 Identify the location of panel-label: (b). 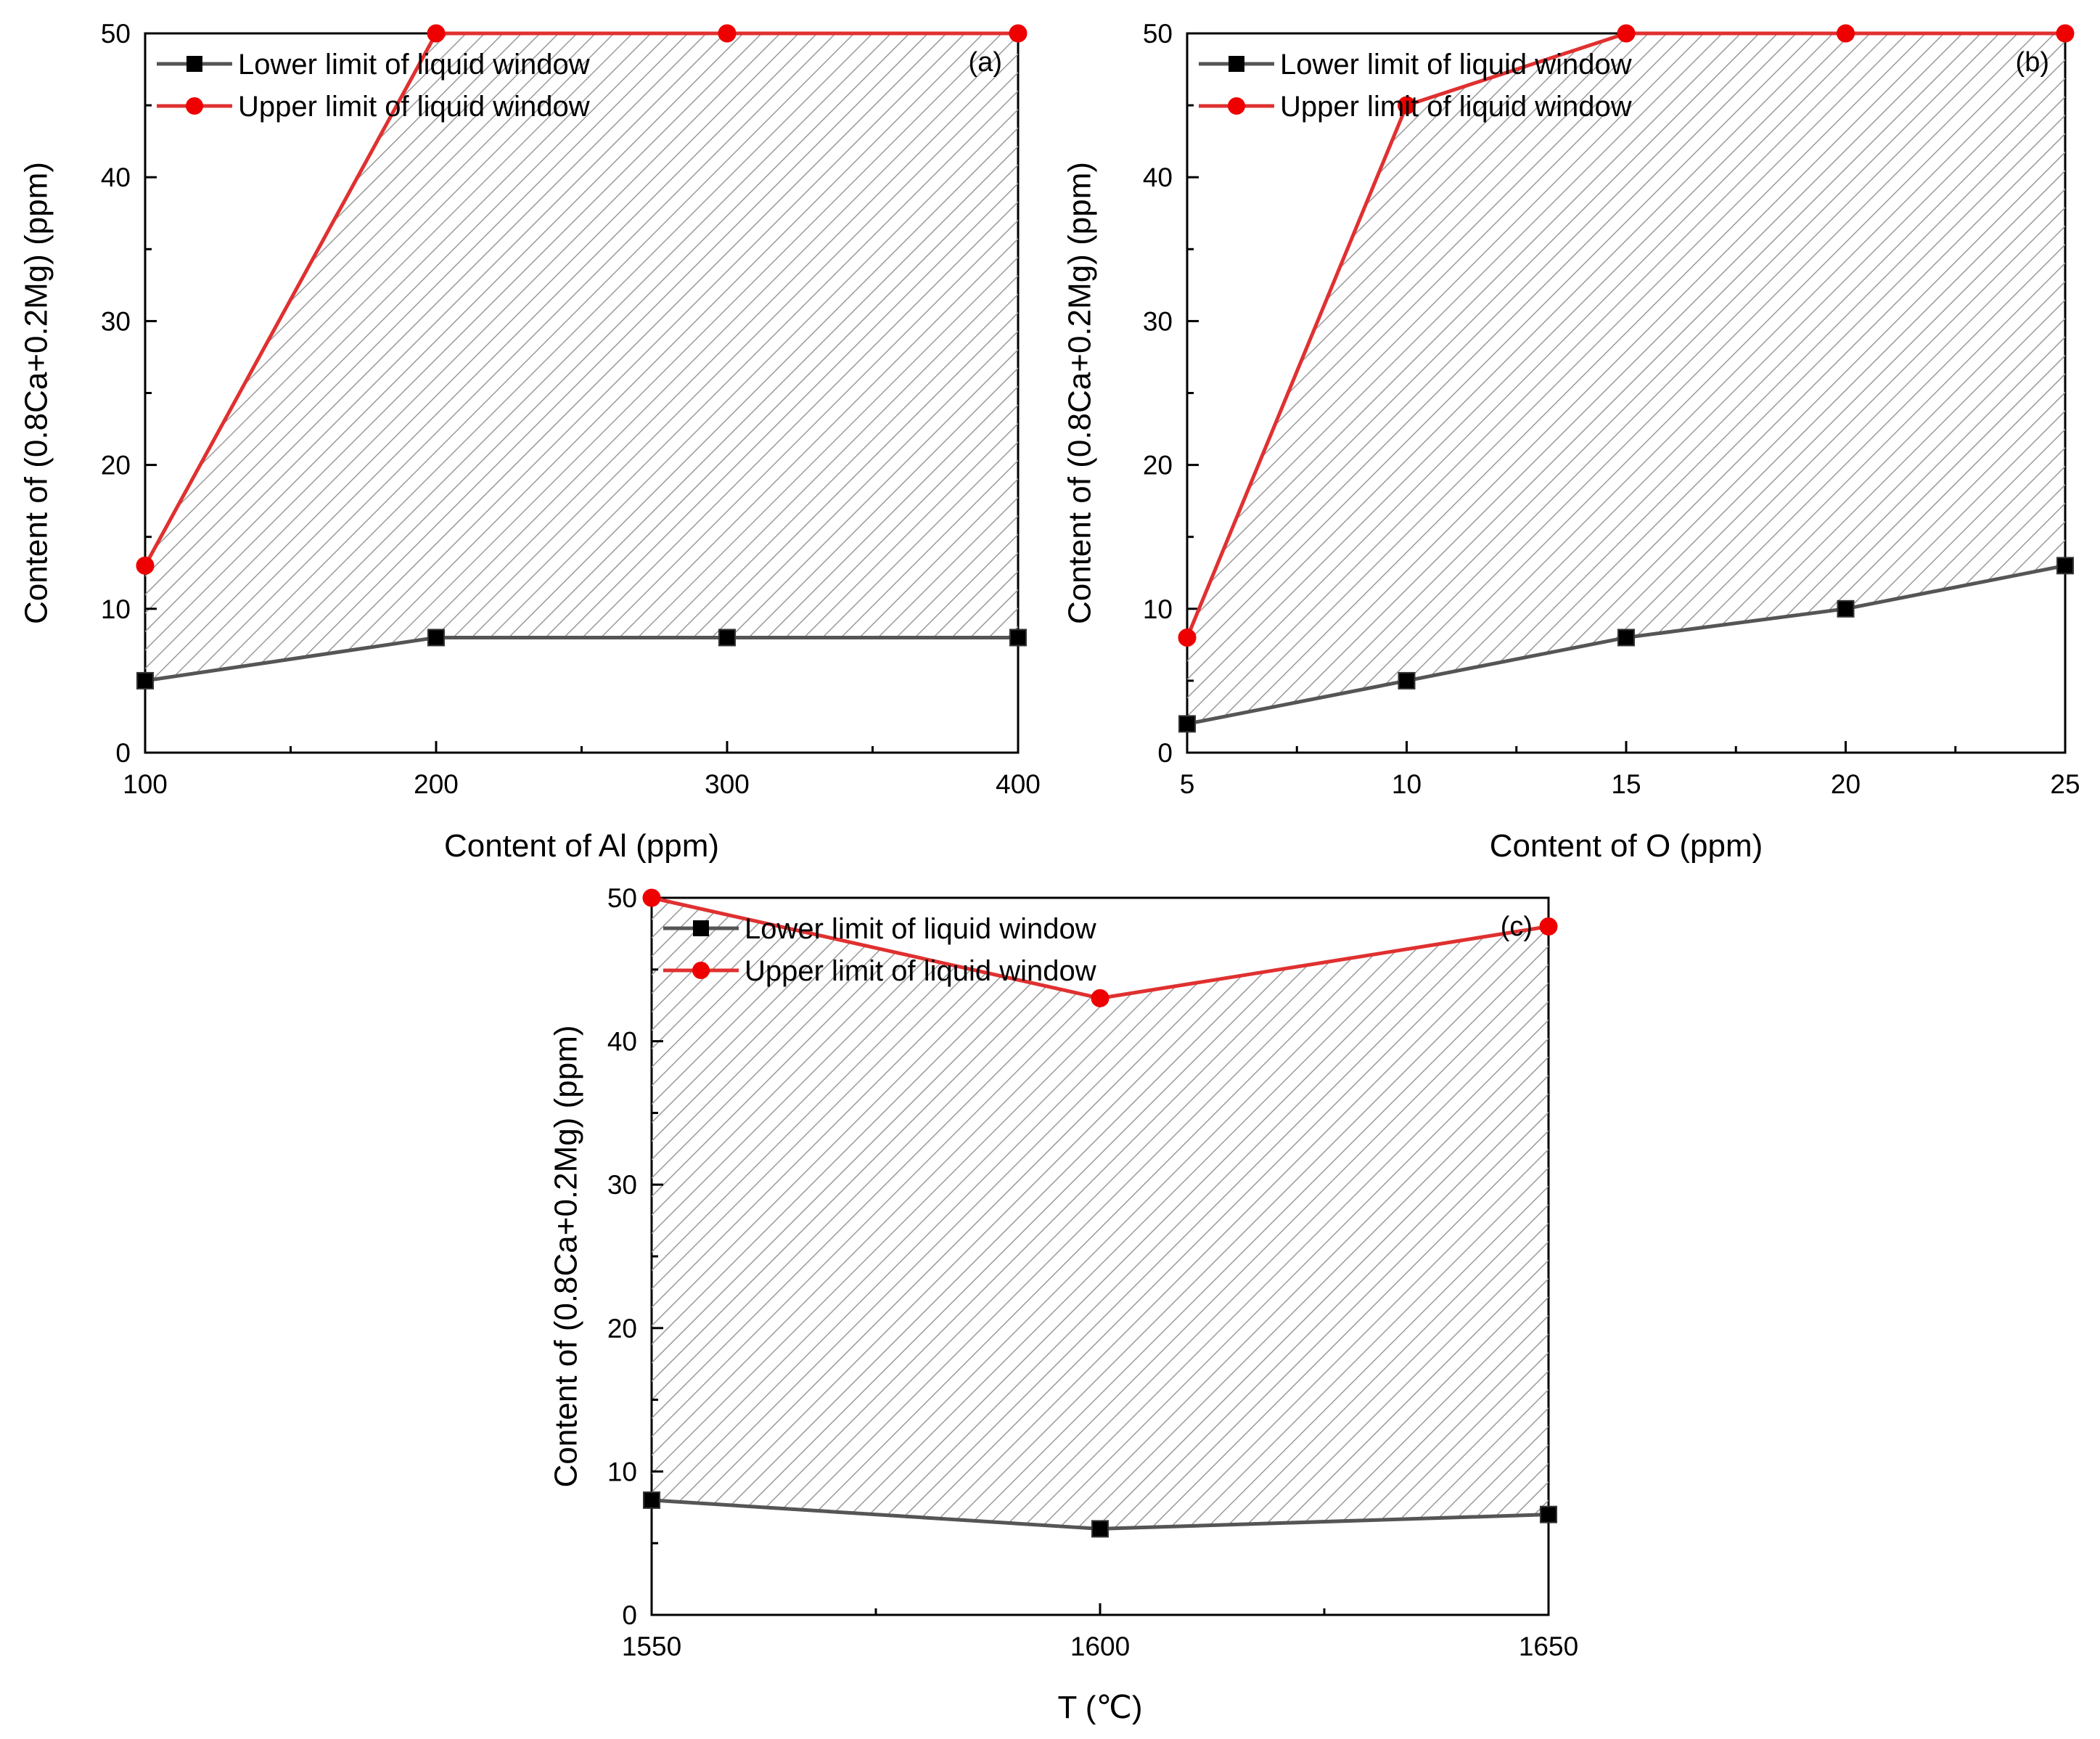
(2032, 62).